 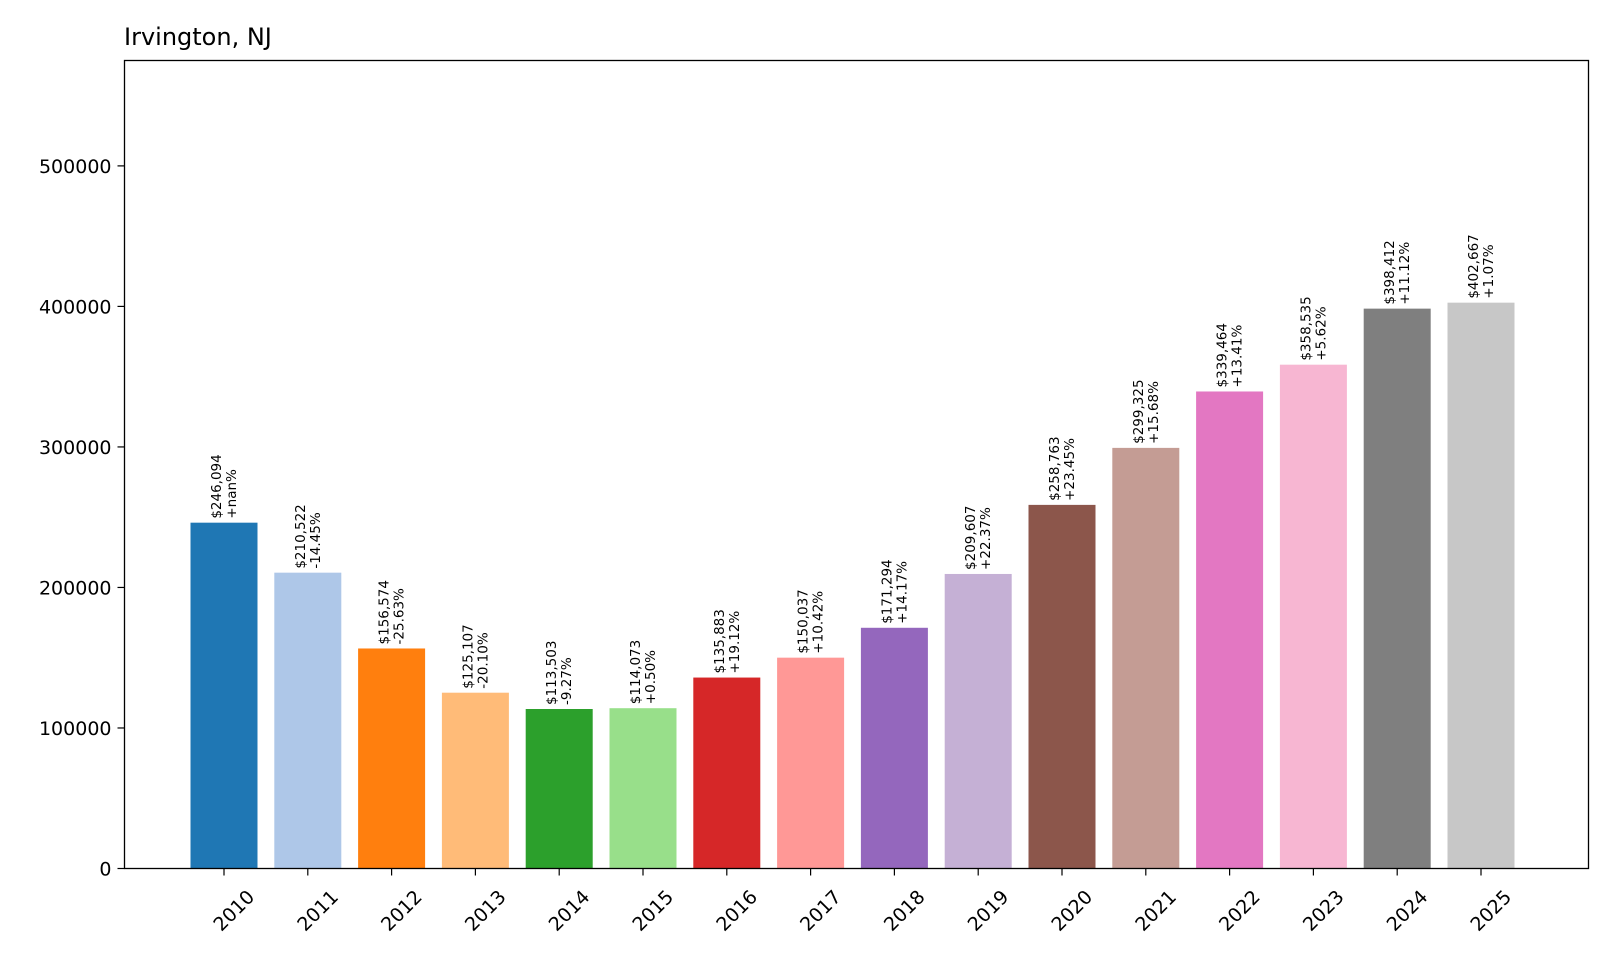 I want to click on bar-label-2015: $114,073+0.50%, so click(x=643, y=672).